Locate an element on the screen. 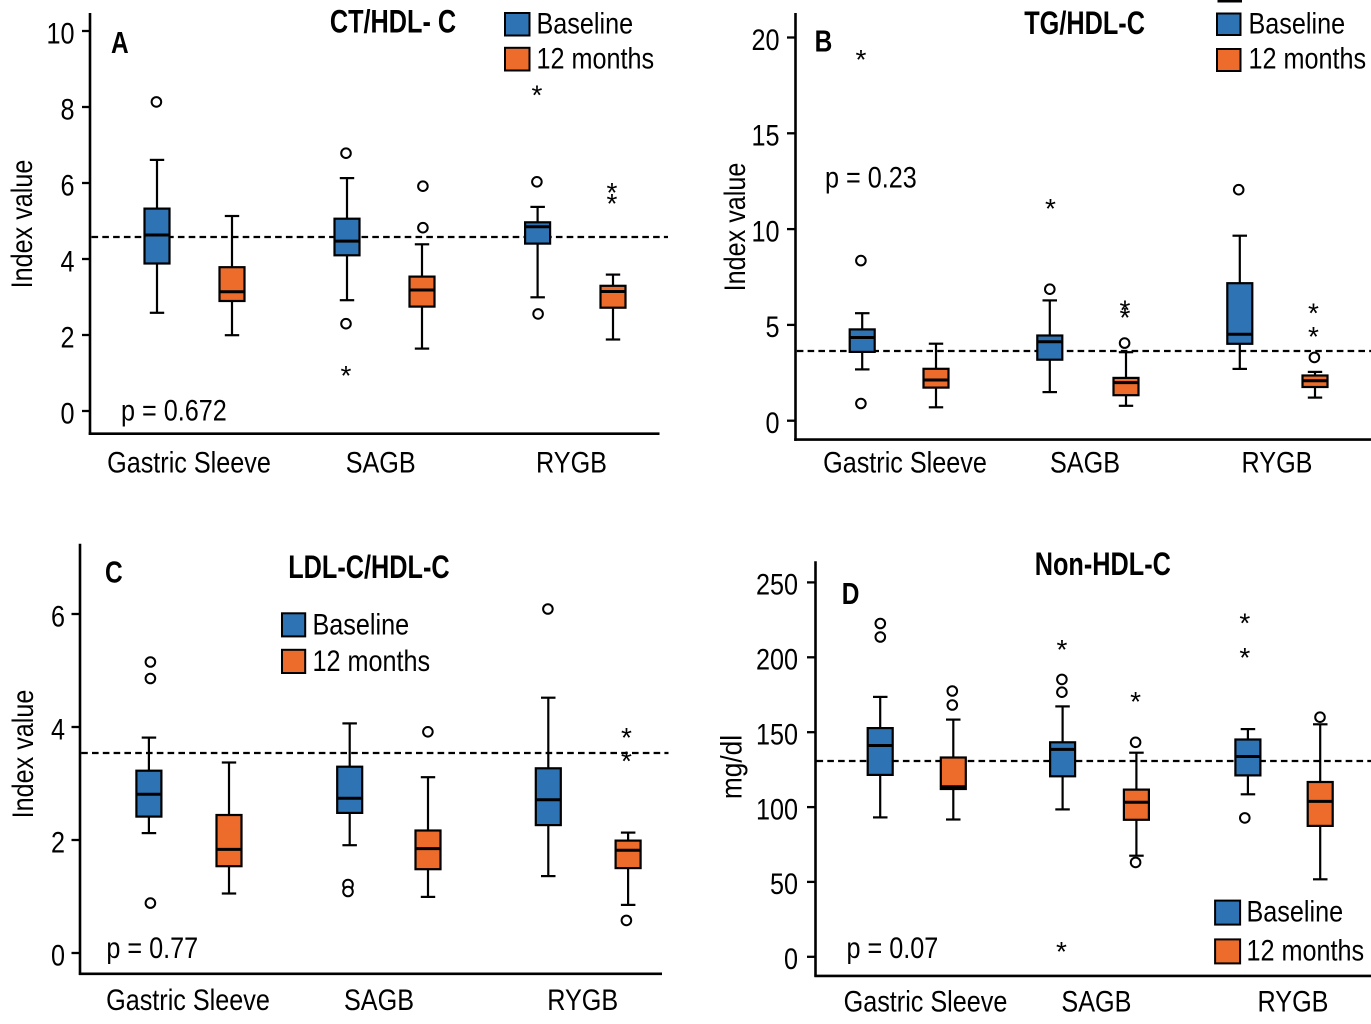 This screenshot has width=1371, height=1024. svg-text: 15 is located at coordinates (765, 136).